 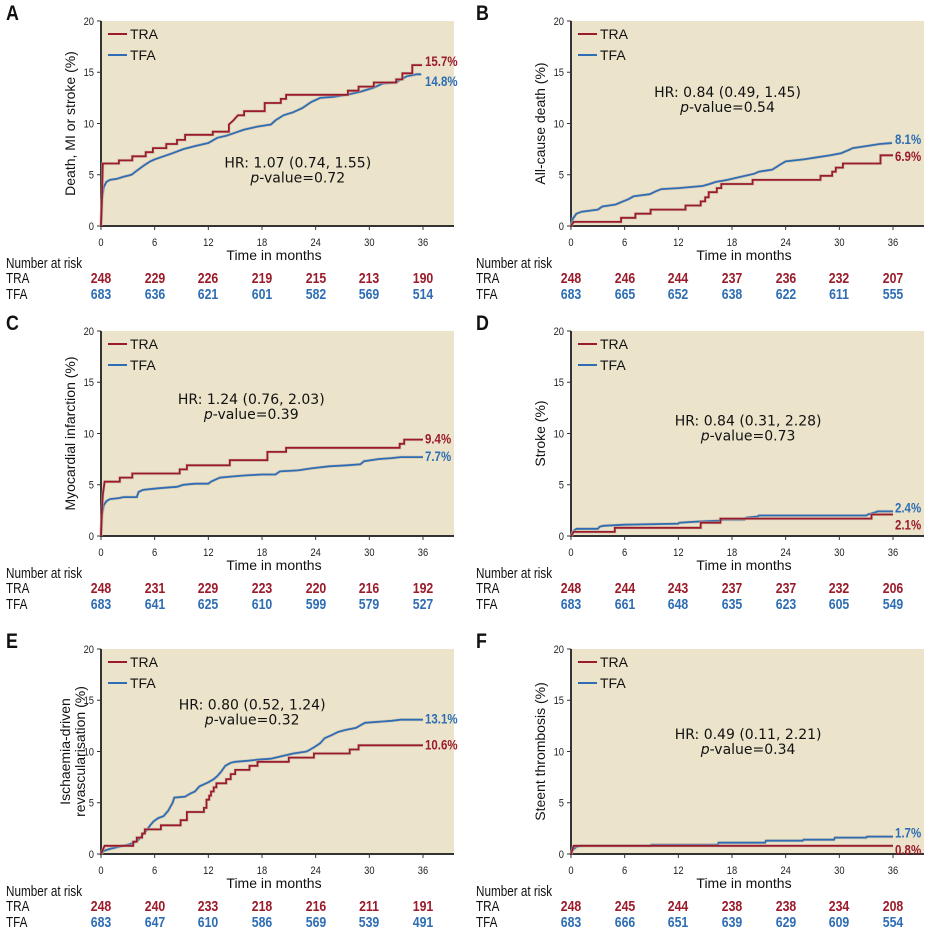 I want to click on risk-count-tra: 238, so click(x=785, y=906).